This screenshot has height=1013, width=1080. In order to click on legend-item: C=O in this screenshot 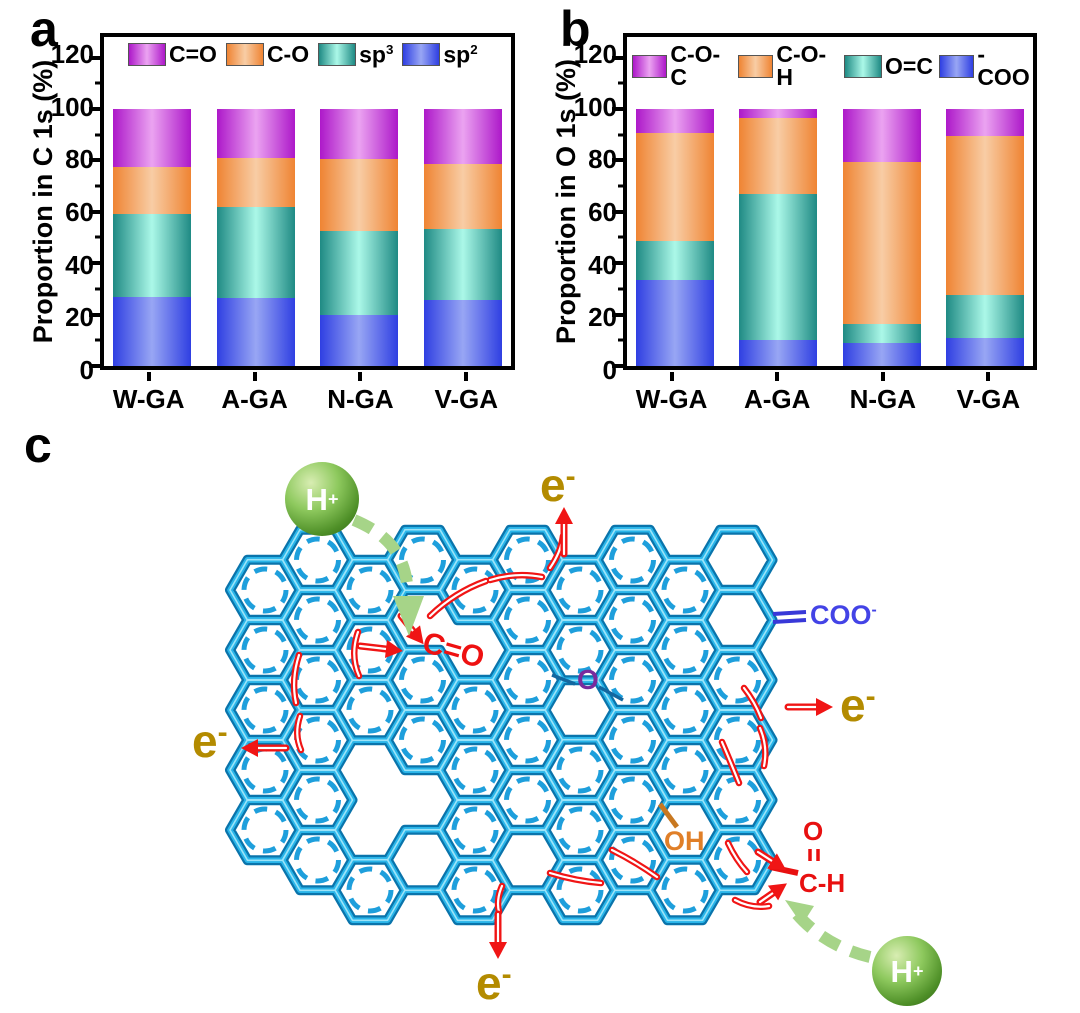, I will do `click(172, 54)`.